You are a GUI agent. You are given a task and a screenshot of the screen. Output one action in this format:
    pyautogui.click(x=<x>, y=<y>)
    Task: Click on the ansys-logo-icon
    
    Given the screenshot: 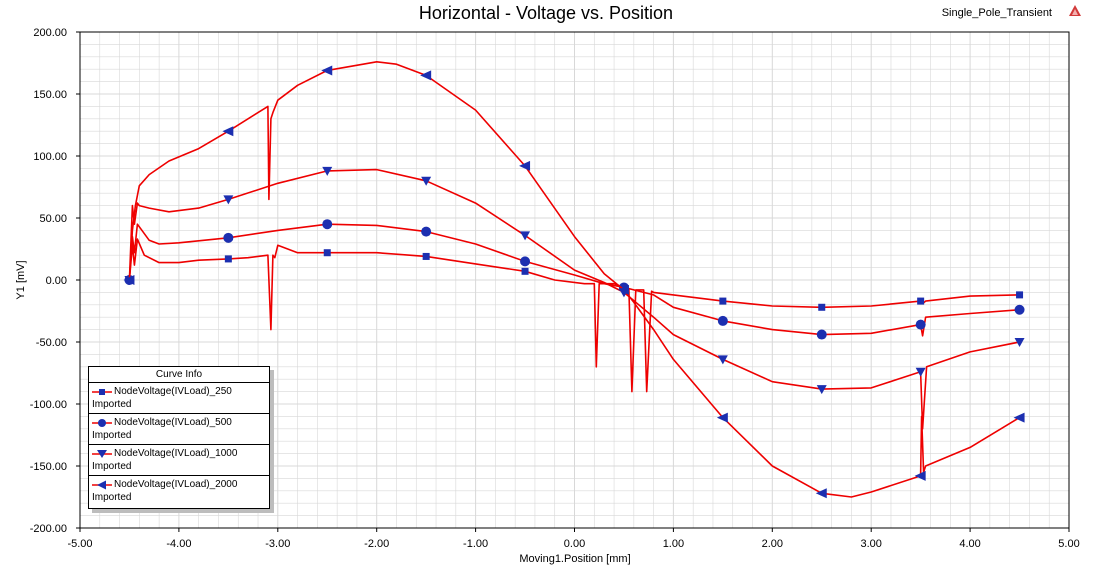 What is the action you would take?
    pyautogui.click(x=1075, y=10)
    